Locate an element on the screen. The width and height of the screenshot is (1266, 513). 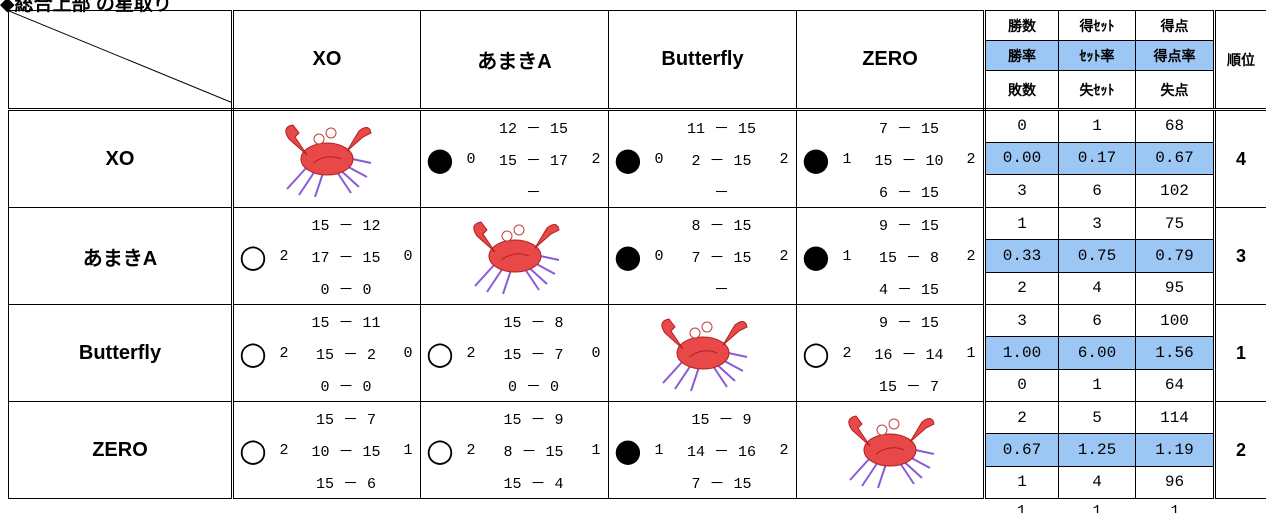
set-score: 15 － 2 is located at coordinates (345, 355).